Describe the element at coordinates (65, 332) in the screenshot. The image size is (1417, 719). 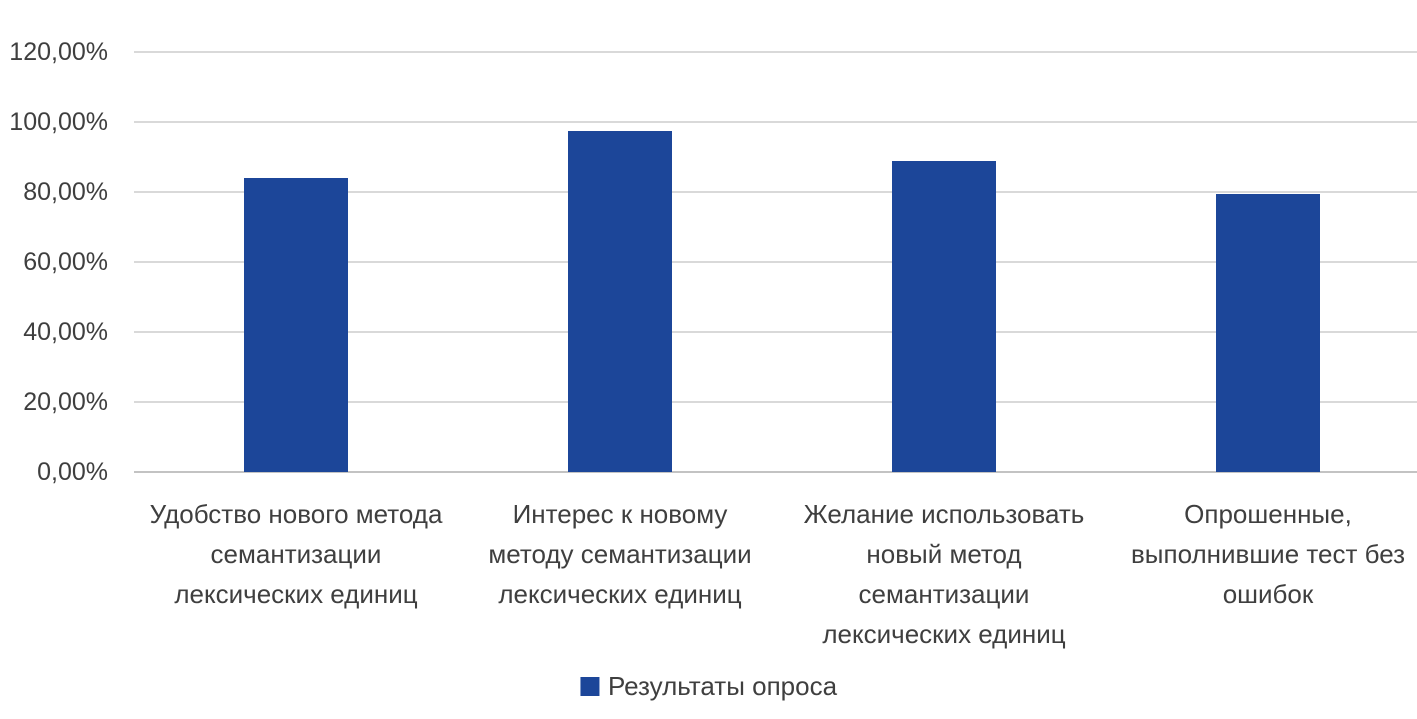
I see `y-tick-label: 40,00%` at that location.